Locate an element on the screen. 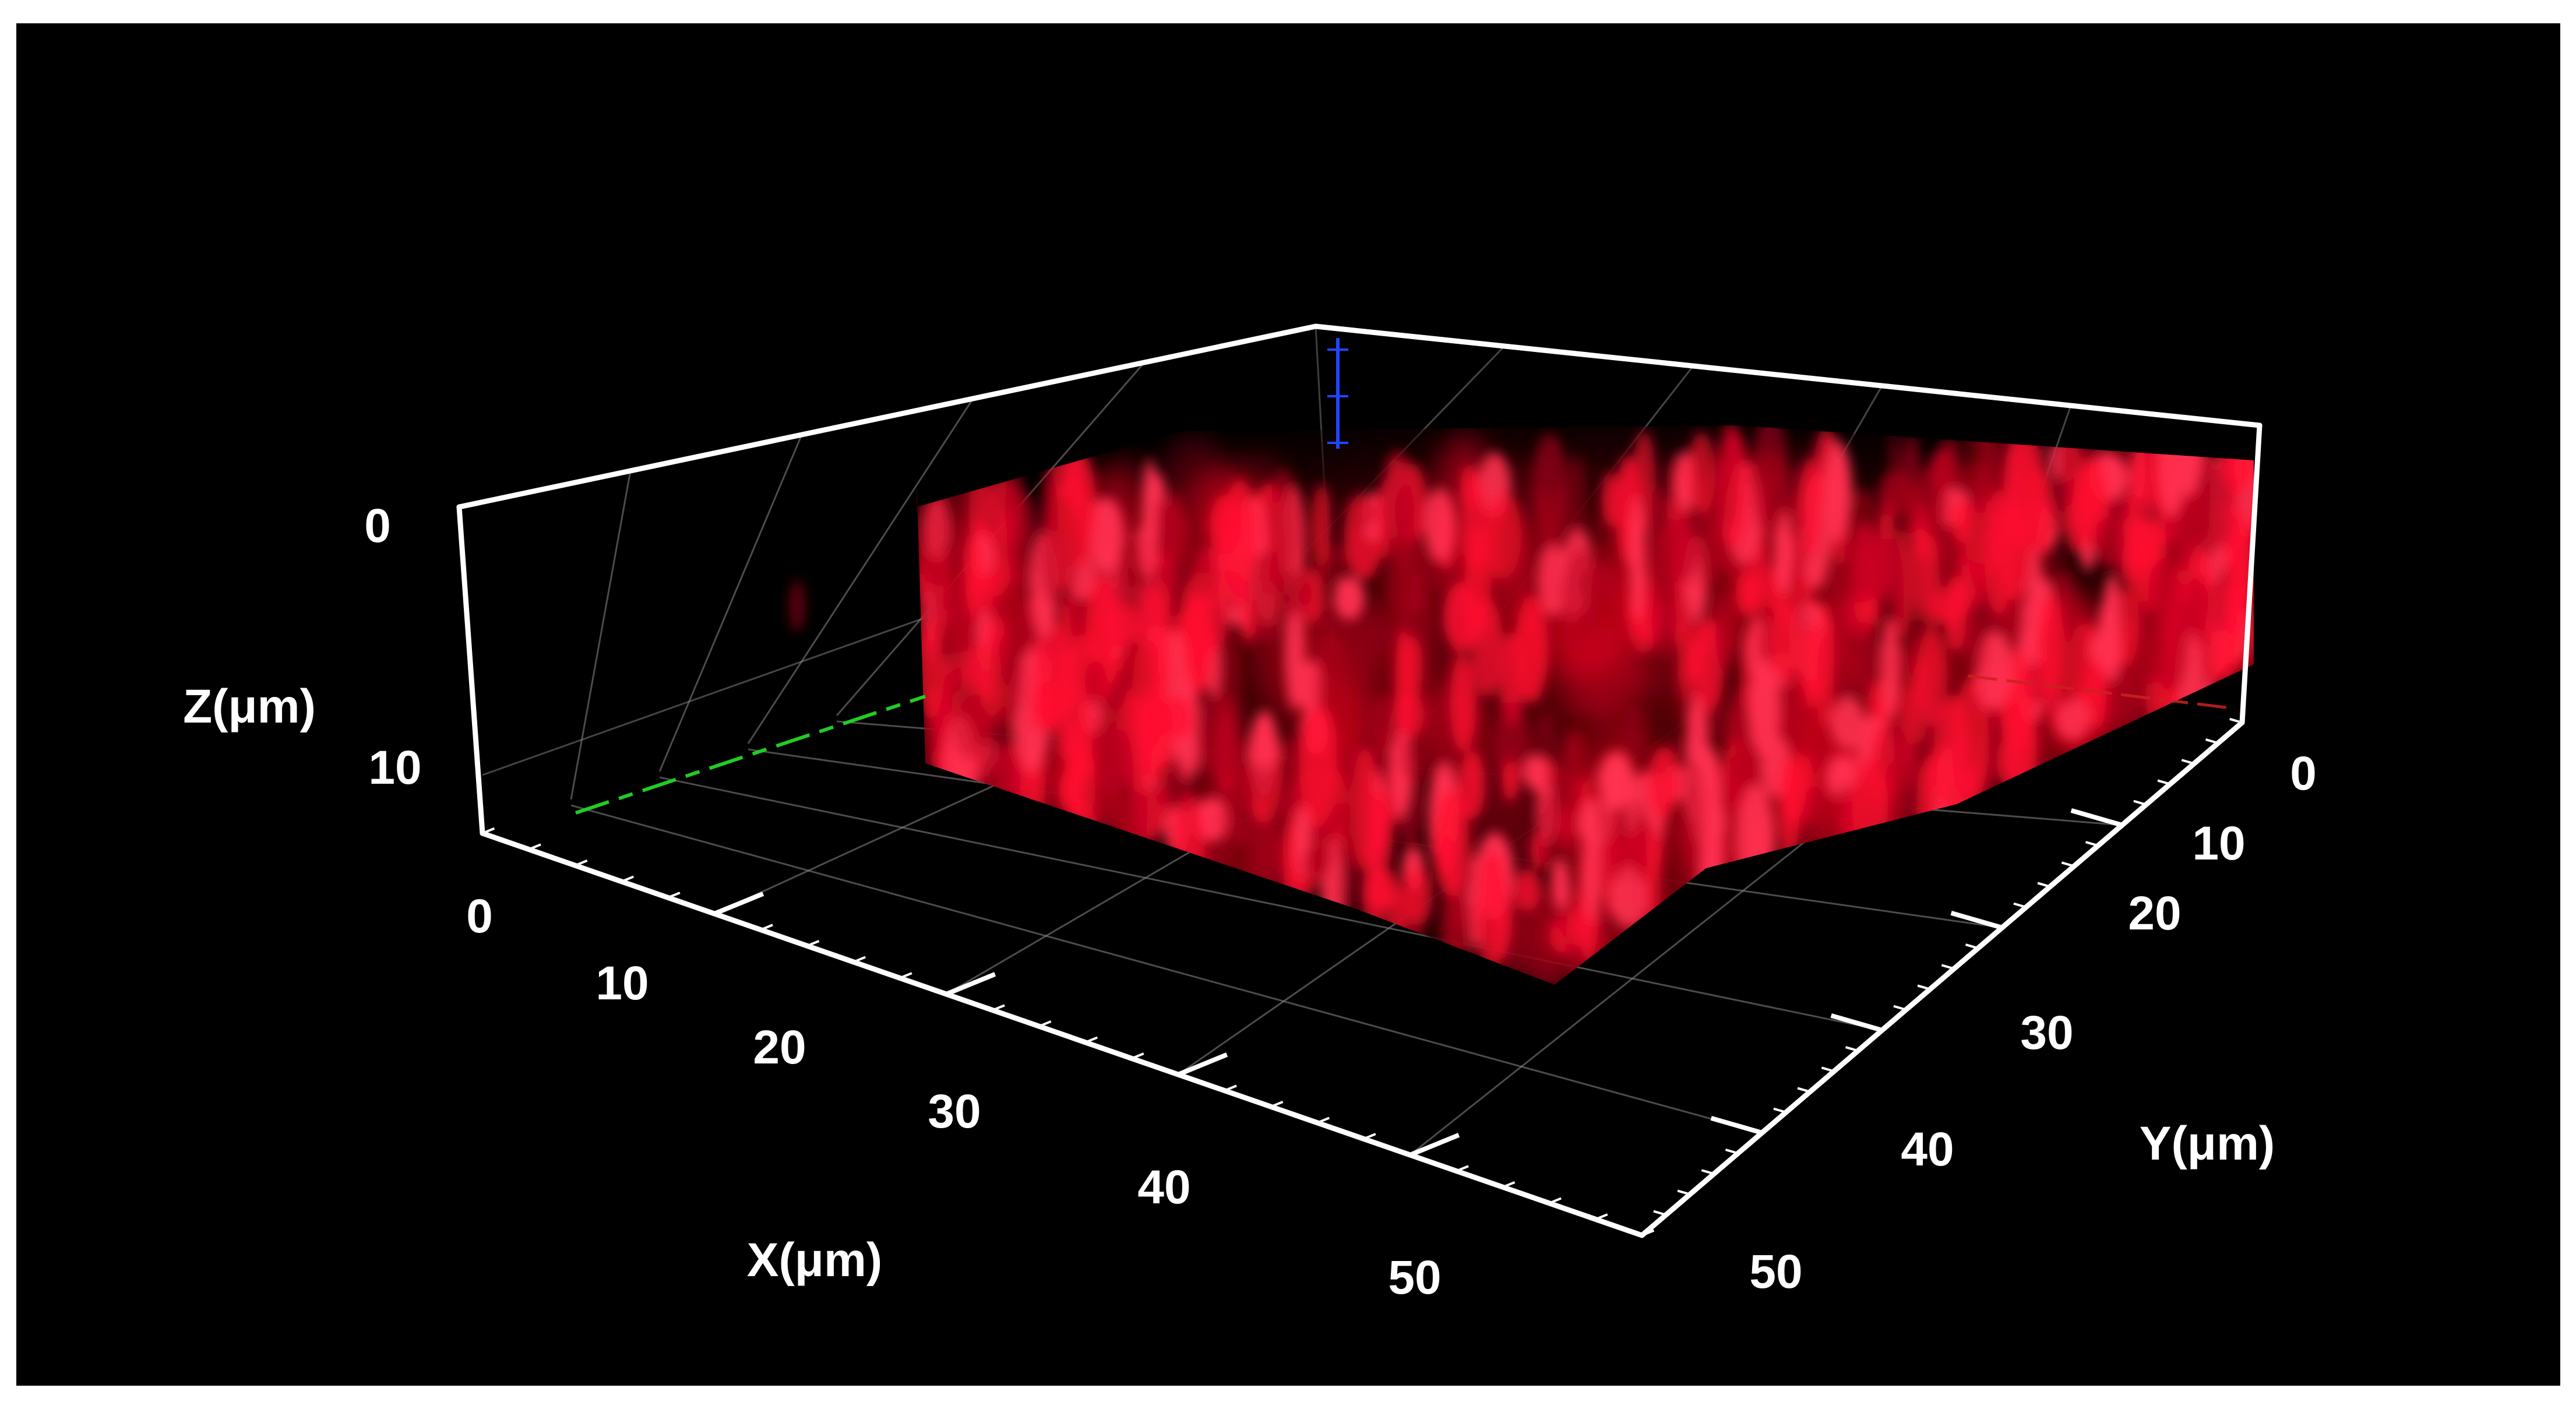 This screenshot has width=2576, height=1409. box-edge-top-back-right is located at coordinates (1788, 375).